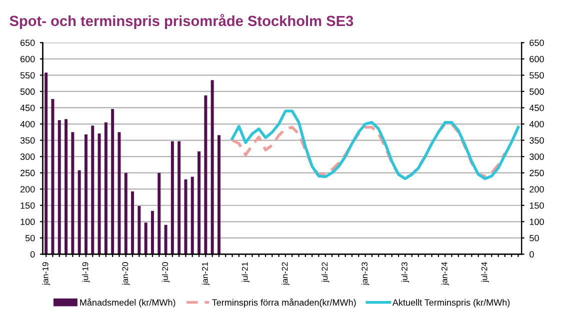 The height and width of the screenshot is (328, 570). Describe the element at coordinates (536, 124) in the screenshot. I see `y2-tick-label: 400` at that location.